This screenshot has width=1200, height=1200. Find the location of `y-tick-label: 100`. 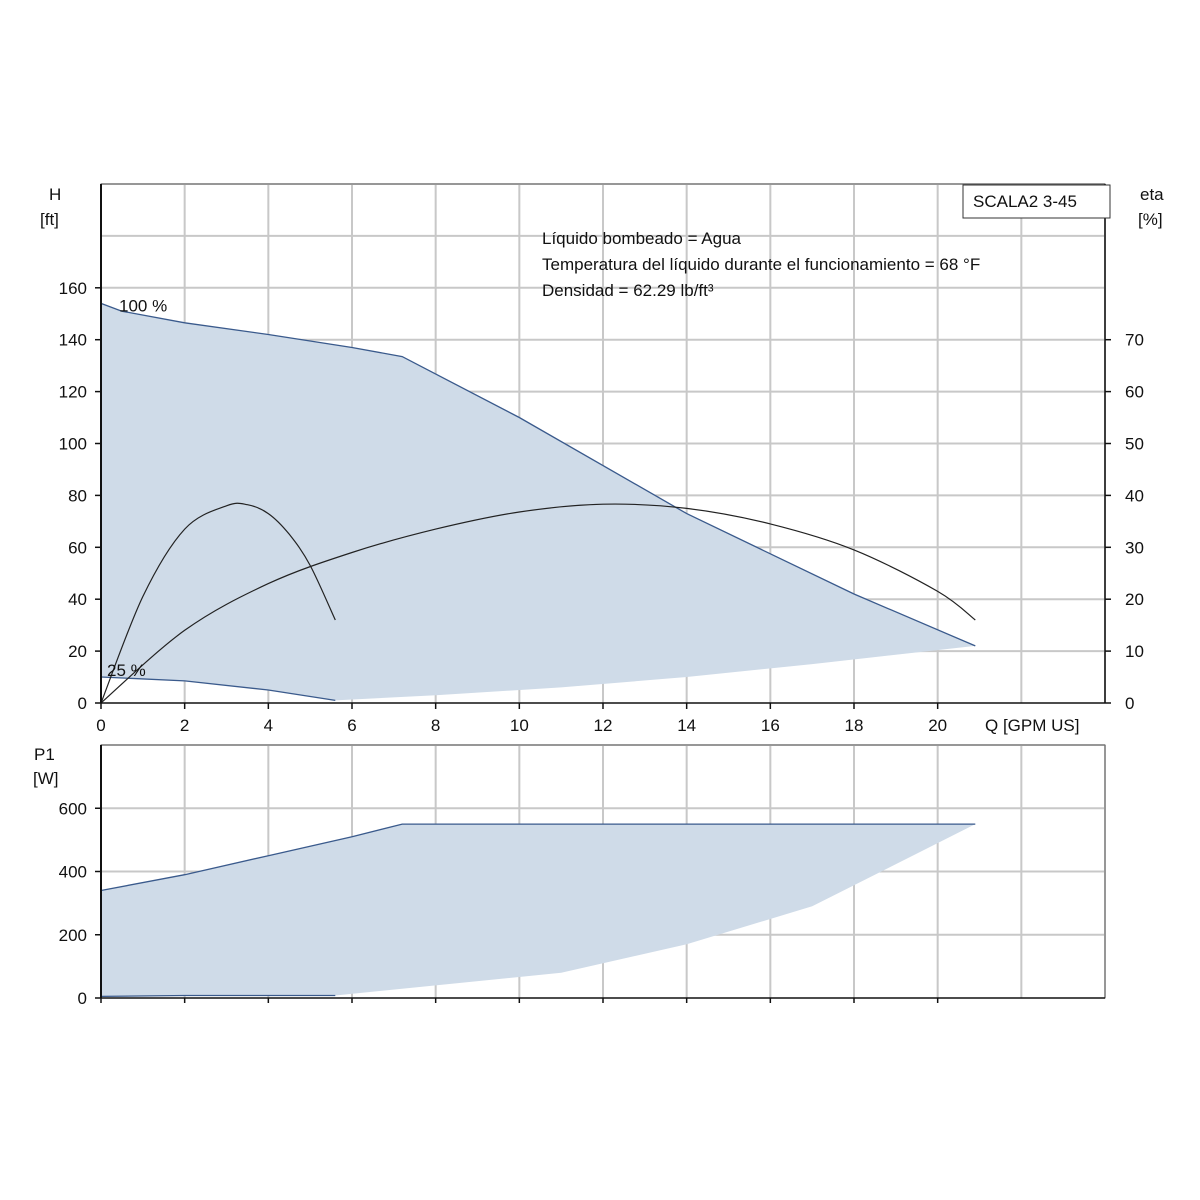

y-tick-label: 100 is located at coordinates (73, 444).